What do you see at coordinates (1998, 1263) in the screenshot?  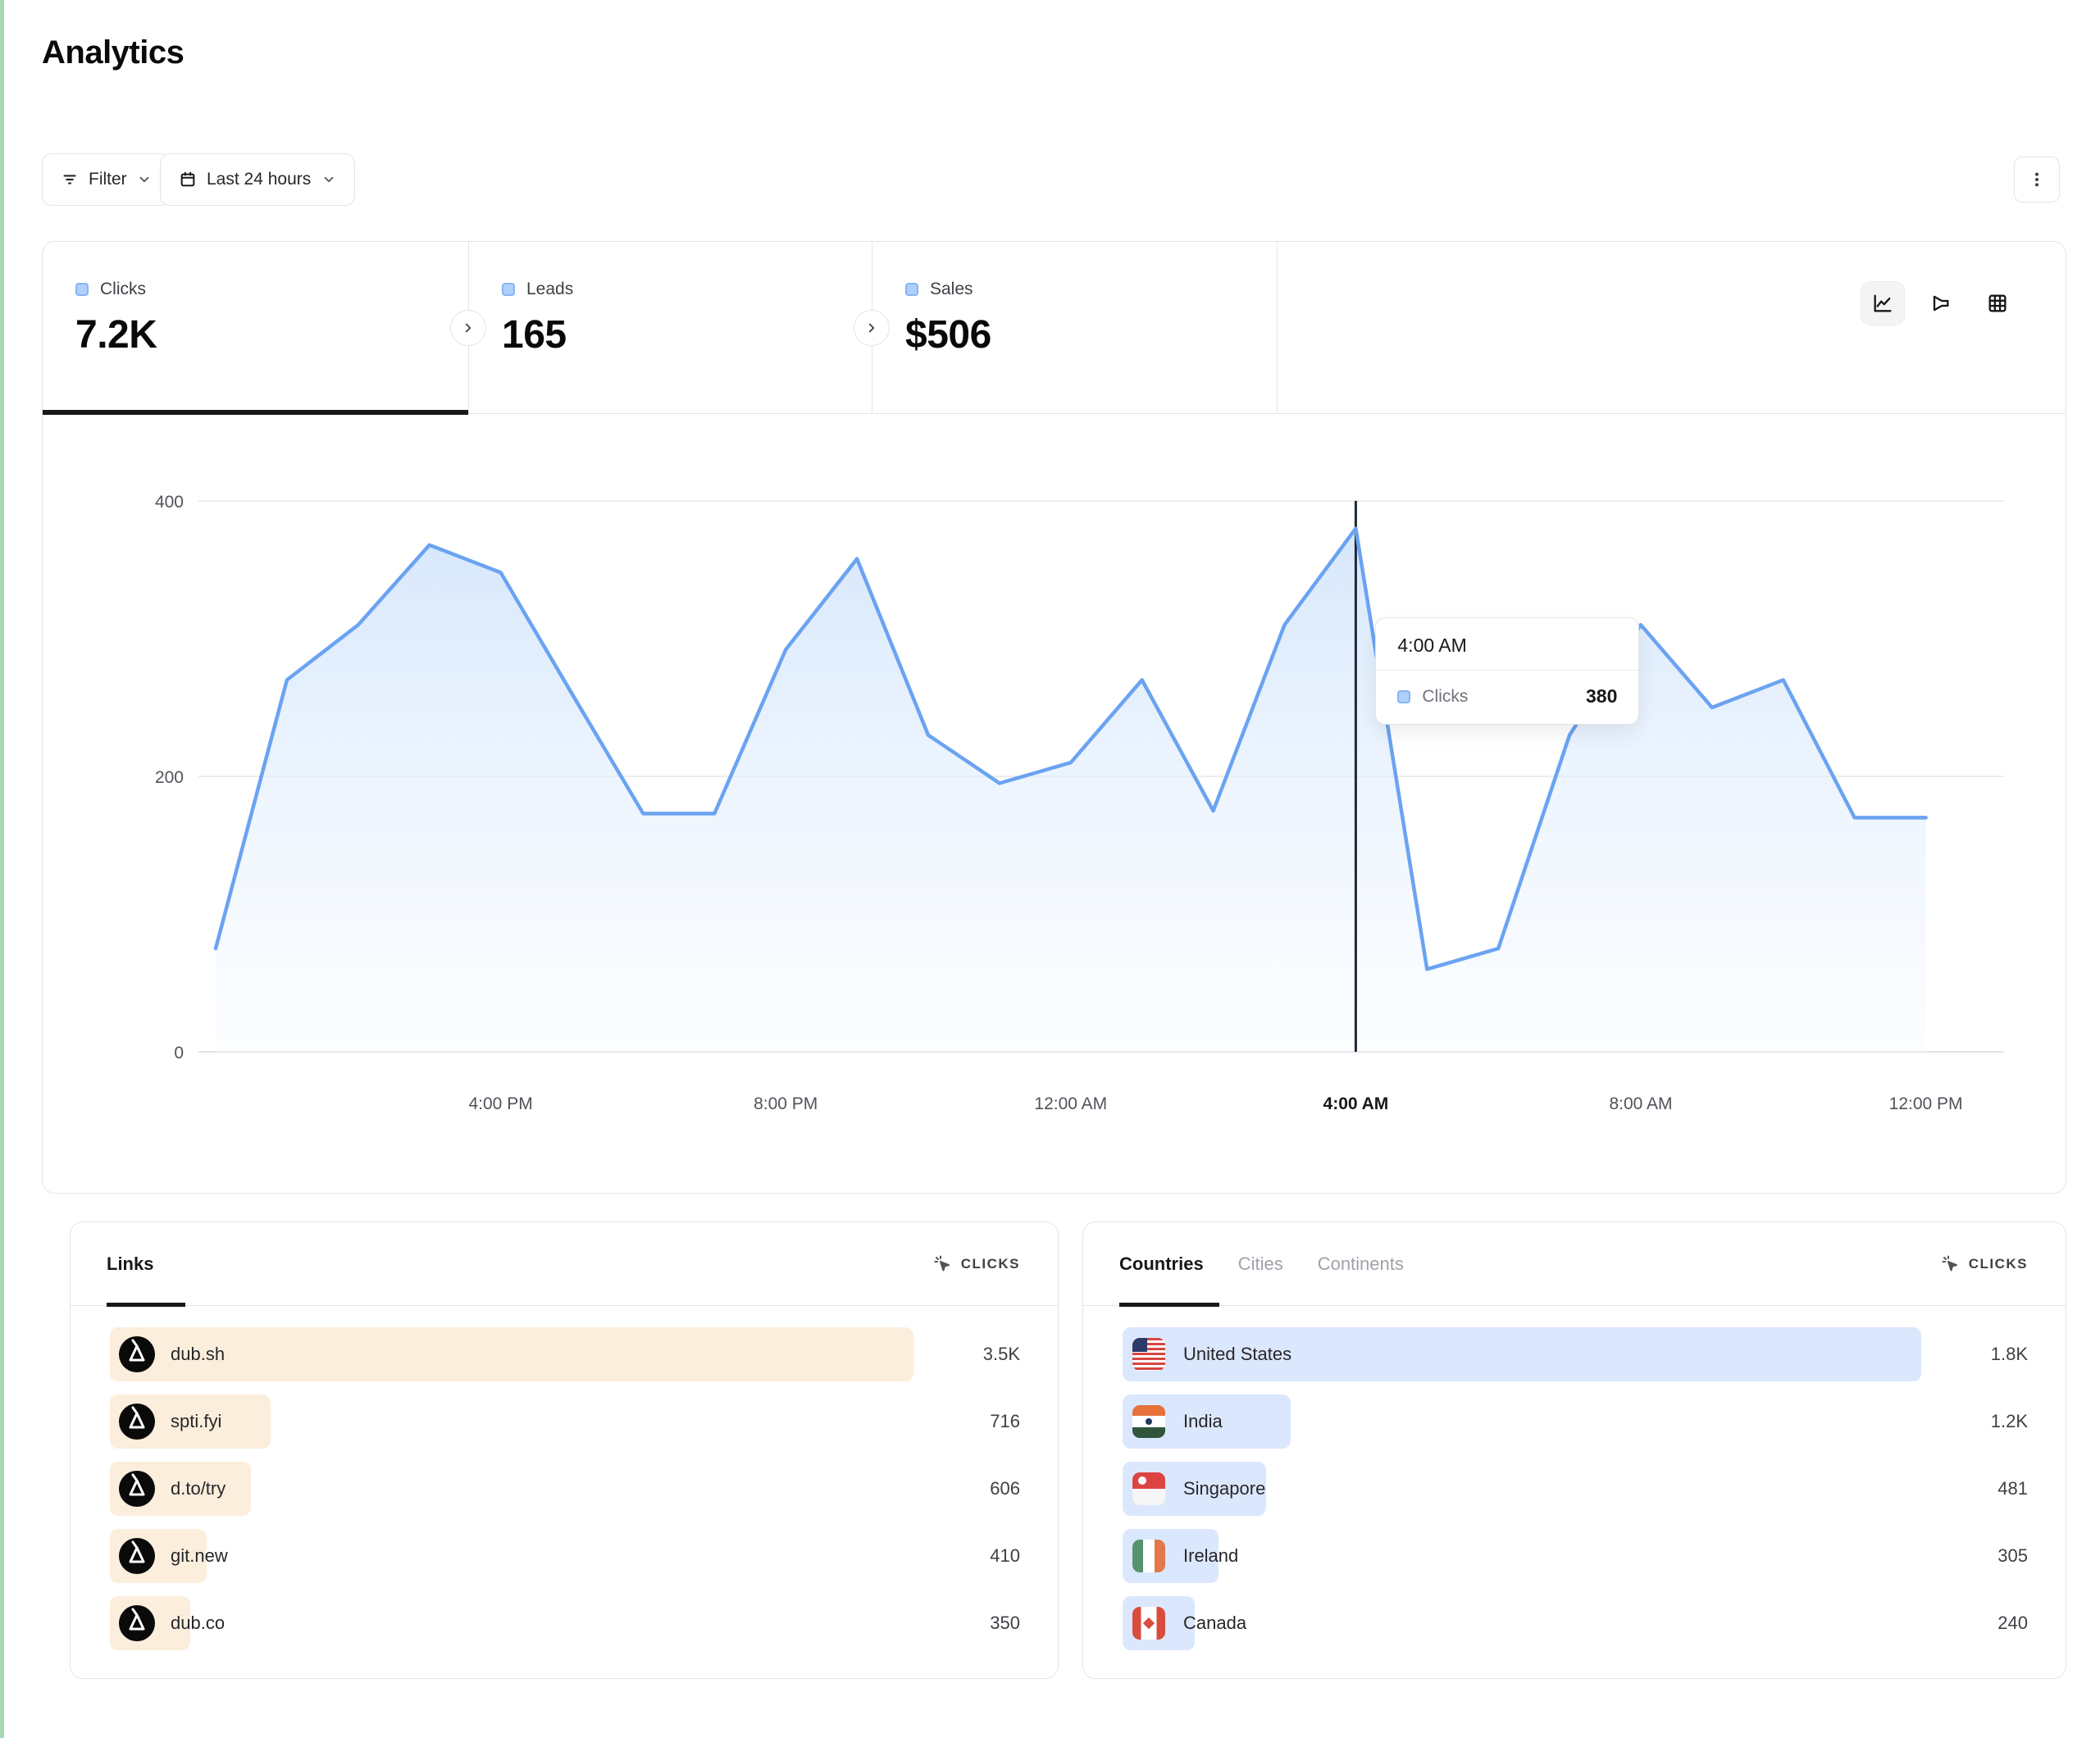 I see `geo-metric-label: CLICKS` at bounding box center [1998, 1263].